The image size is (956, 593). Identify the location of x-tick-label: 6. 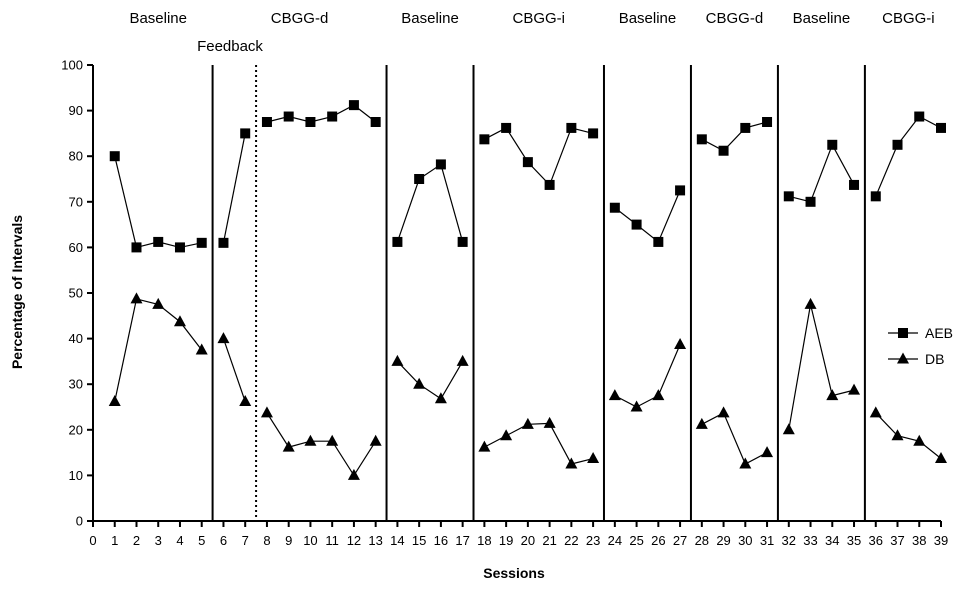
(223, 540).